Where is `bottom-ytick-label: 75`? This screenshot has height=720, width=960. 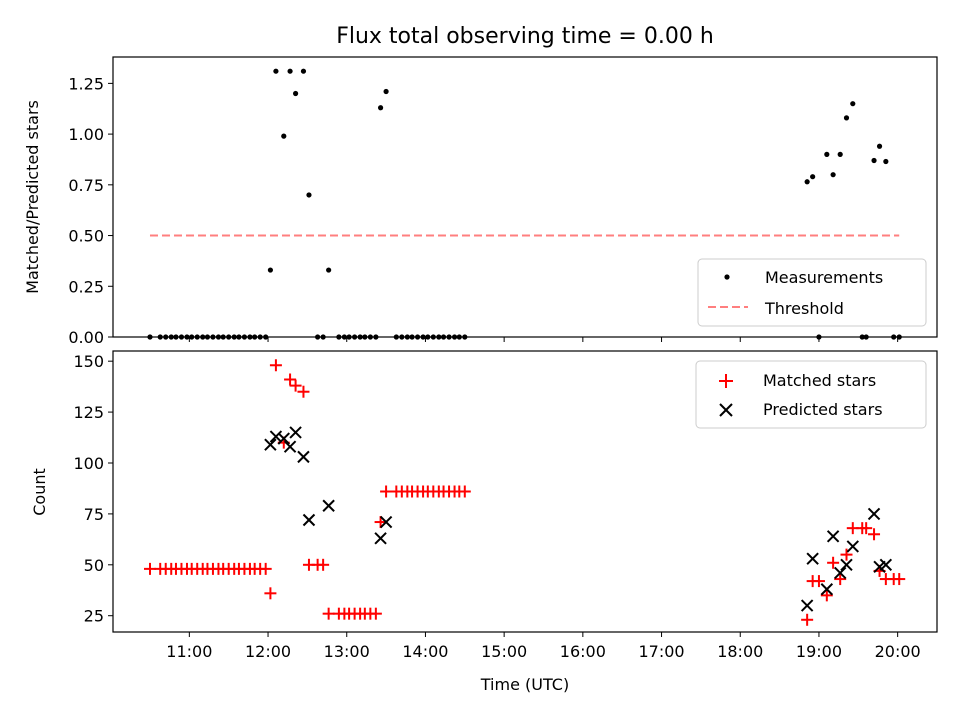
bottom-ytick-label: 75 is located at coordinates (94, 514).